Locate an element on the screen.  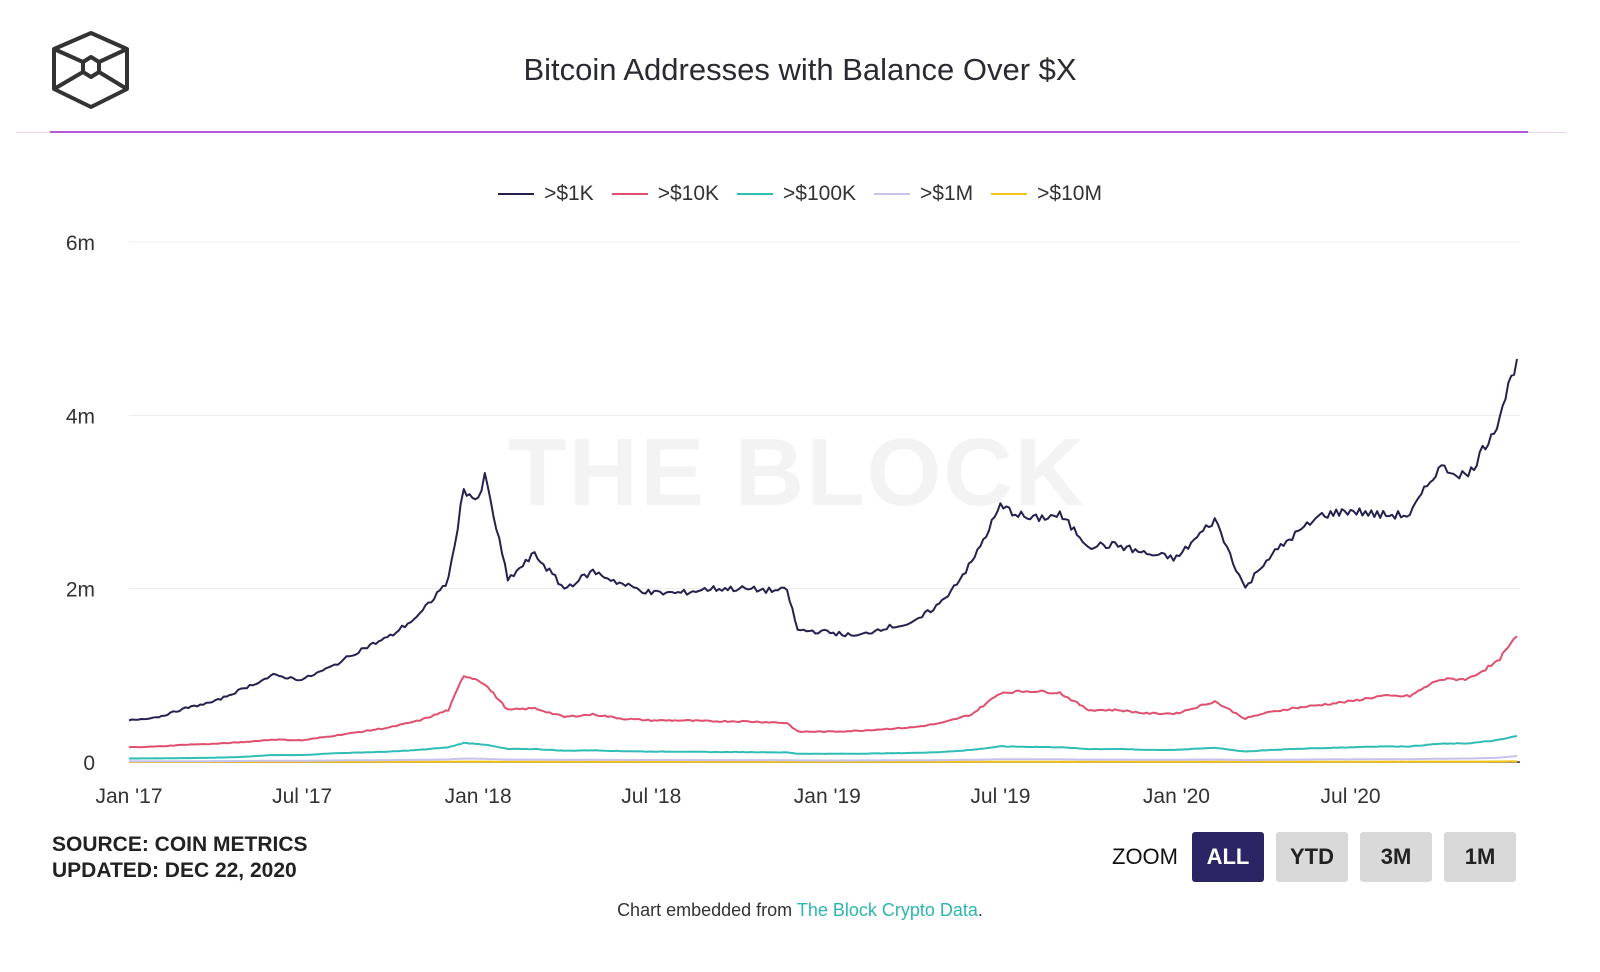
zoom-1m-button: 1M is located at coordinates (1480, 857).